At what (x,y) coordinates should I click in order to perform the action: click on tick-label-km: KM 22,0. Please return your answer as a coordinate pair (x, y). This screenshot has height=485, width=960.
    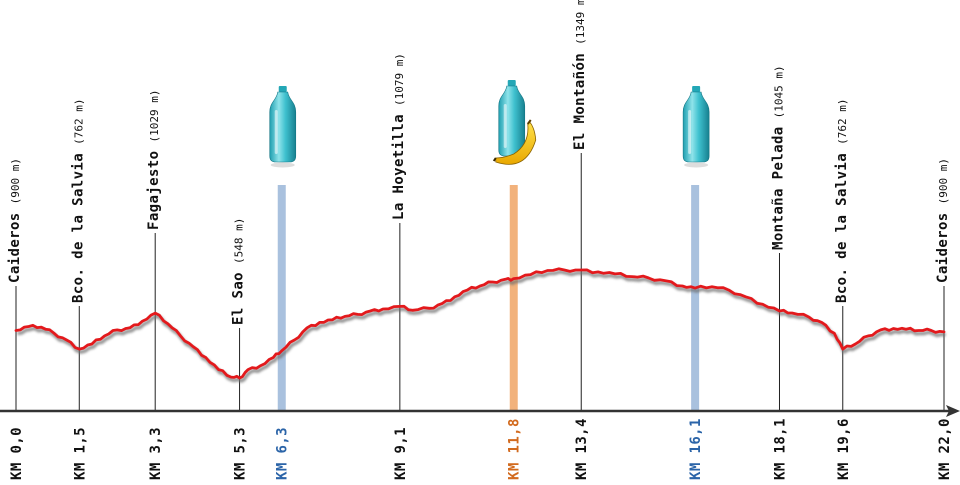
    Looking at the image, I should click on (945, 449).